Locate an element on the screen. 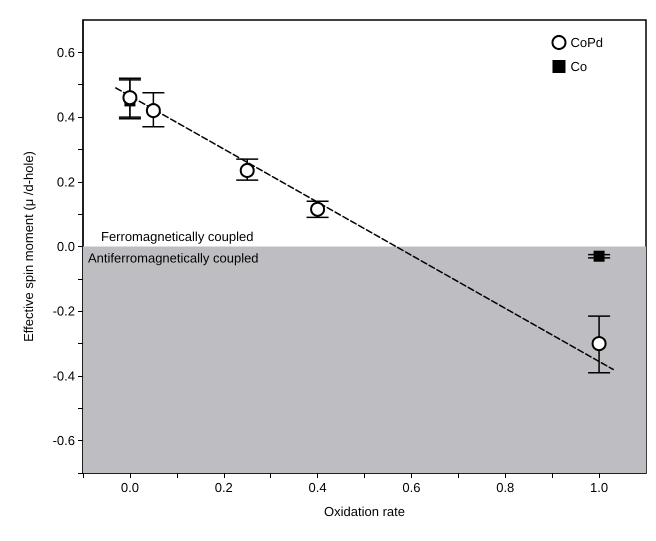 Image resolution: width=656 pixels, height=541 pixels. x-tick-label: 0.6 is located at coordinates (411, 487).